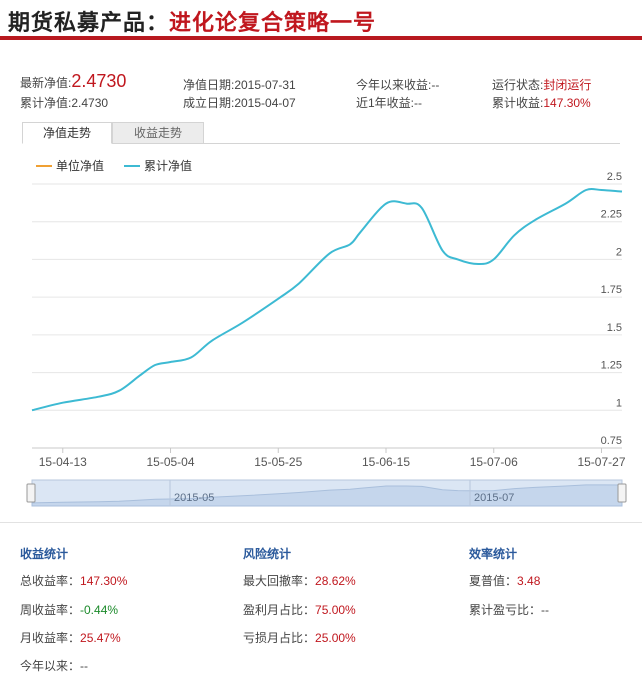 The width and height of the screenshot is (642, 677). I want to click on range-navigator: 2015-05 2015-07, so click(326, 493).